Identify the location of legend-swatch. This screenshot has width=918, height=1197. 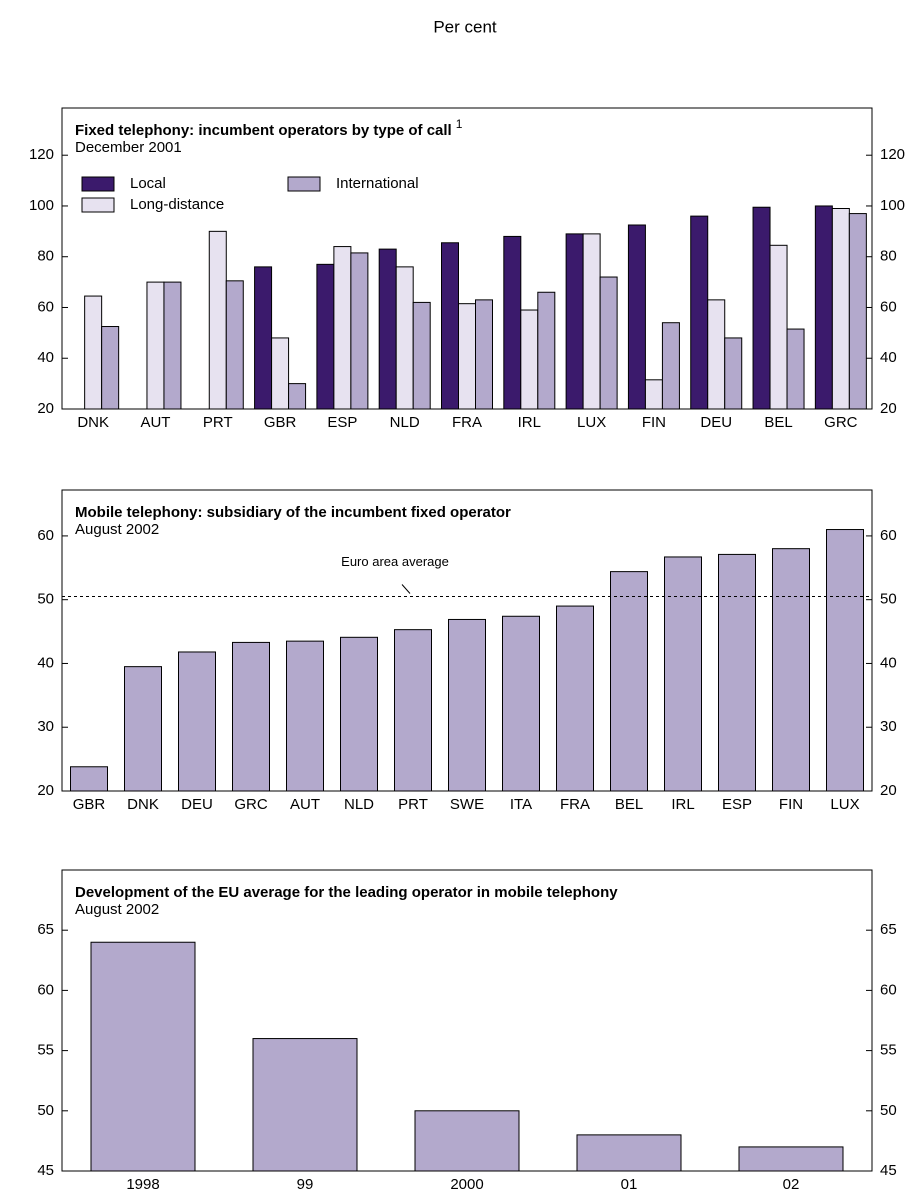
(98, 205).